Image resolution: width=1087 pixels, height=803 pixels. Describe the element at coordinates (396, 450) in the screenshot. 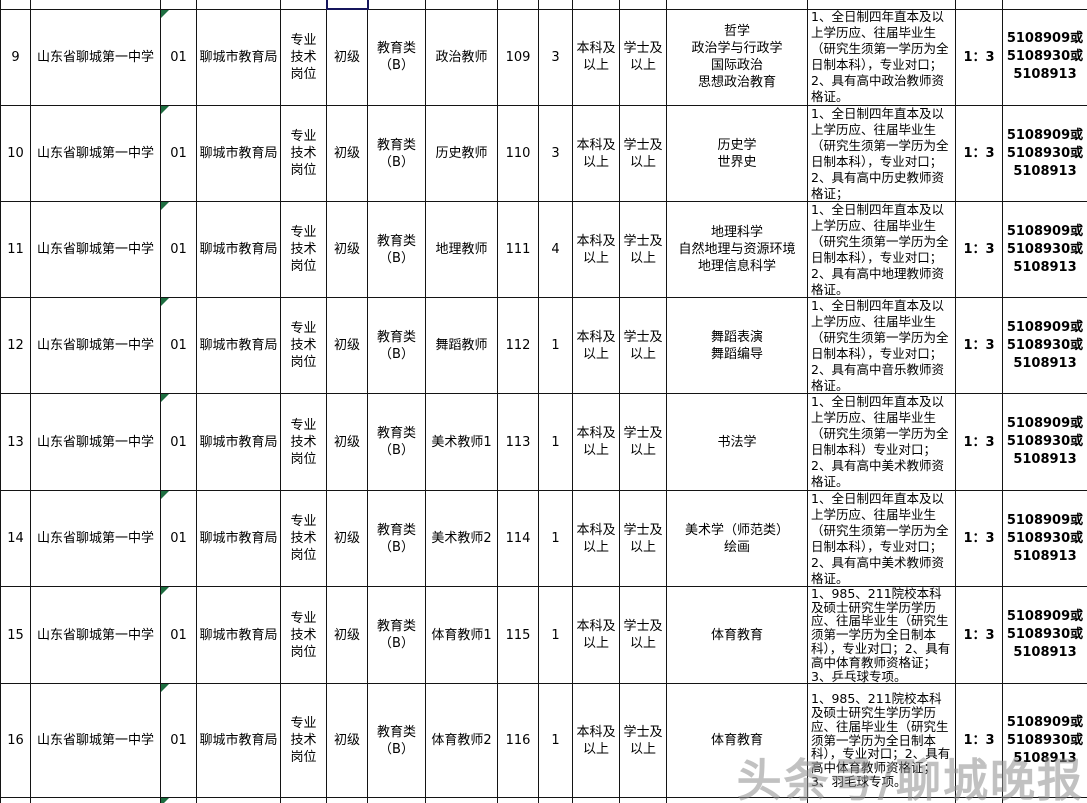

I see `category-line: （B）` at that location.